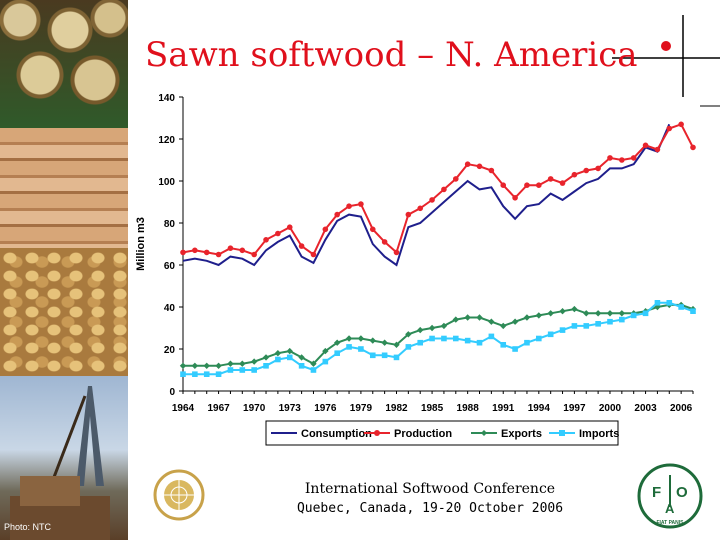  Describe the element at coordinates (438, 335) in the screenshot. I see `series-exports` at that location.